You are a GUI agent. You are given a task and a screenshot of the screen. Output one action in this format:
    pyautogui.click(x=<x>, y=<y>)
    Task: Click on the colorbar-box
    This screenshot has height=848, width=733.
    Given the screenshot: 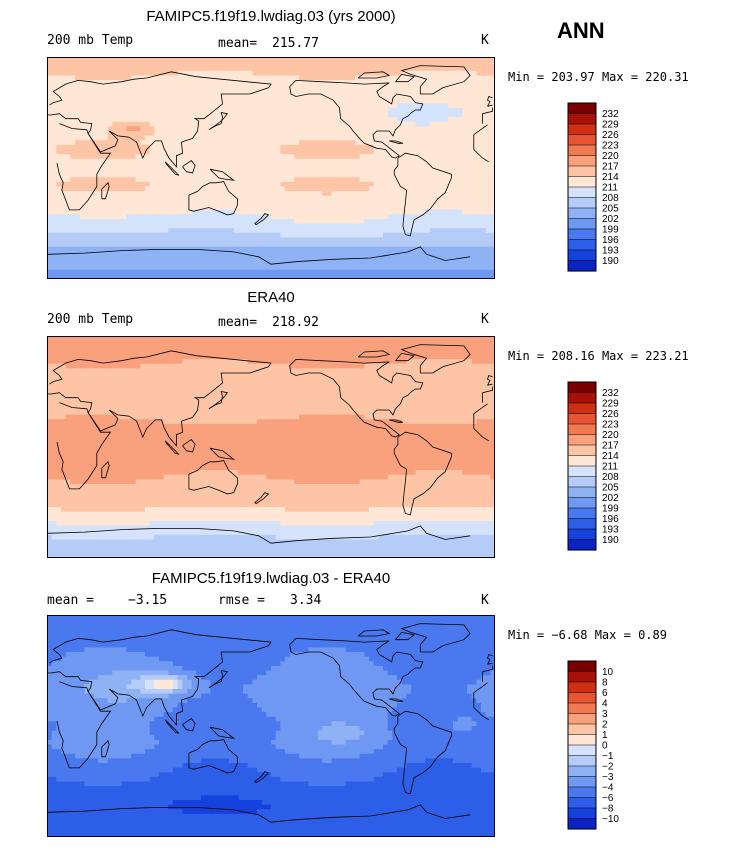 What is the action you would take?
    pyautogui.click(x=582, y=150)
    